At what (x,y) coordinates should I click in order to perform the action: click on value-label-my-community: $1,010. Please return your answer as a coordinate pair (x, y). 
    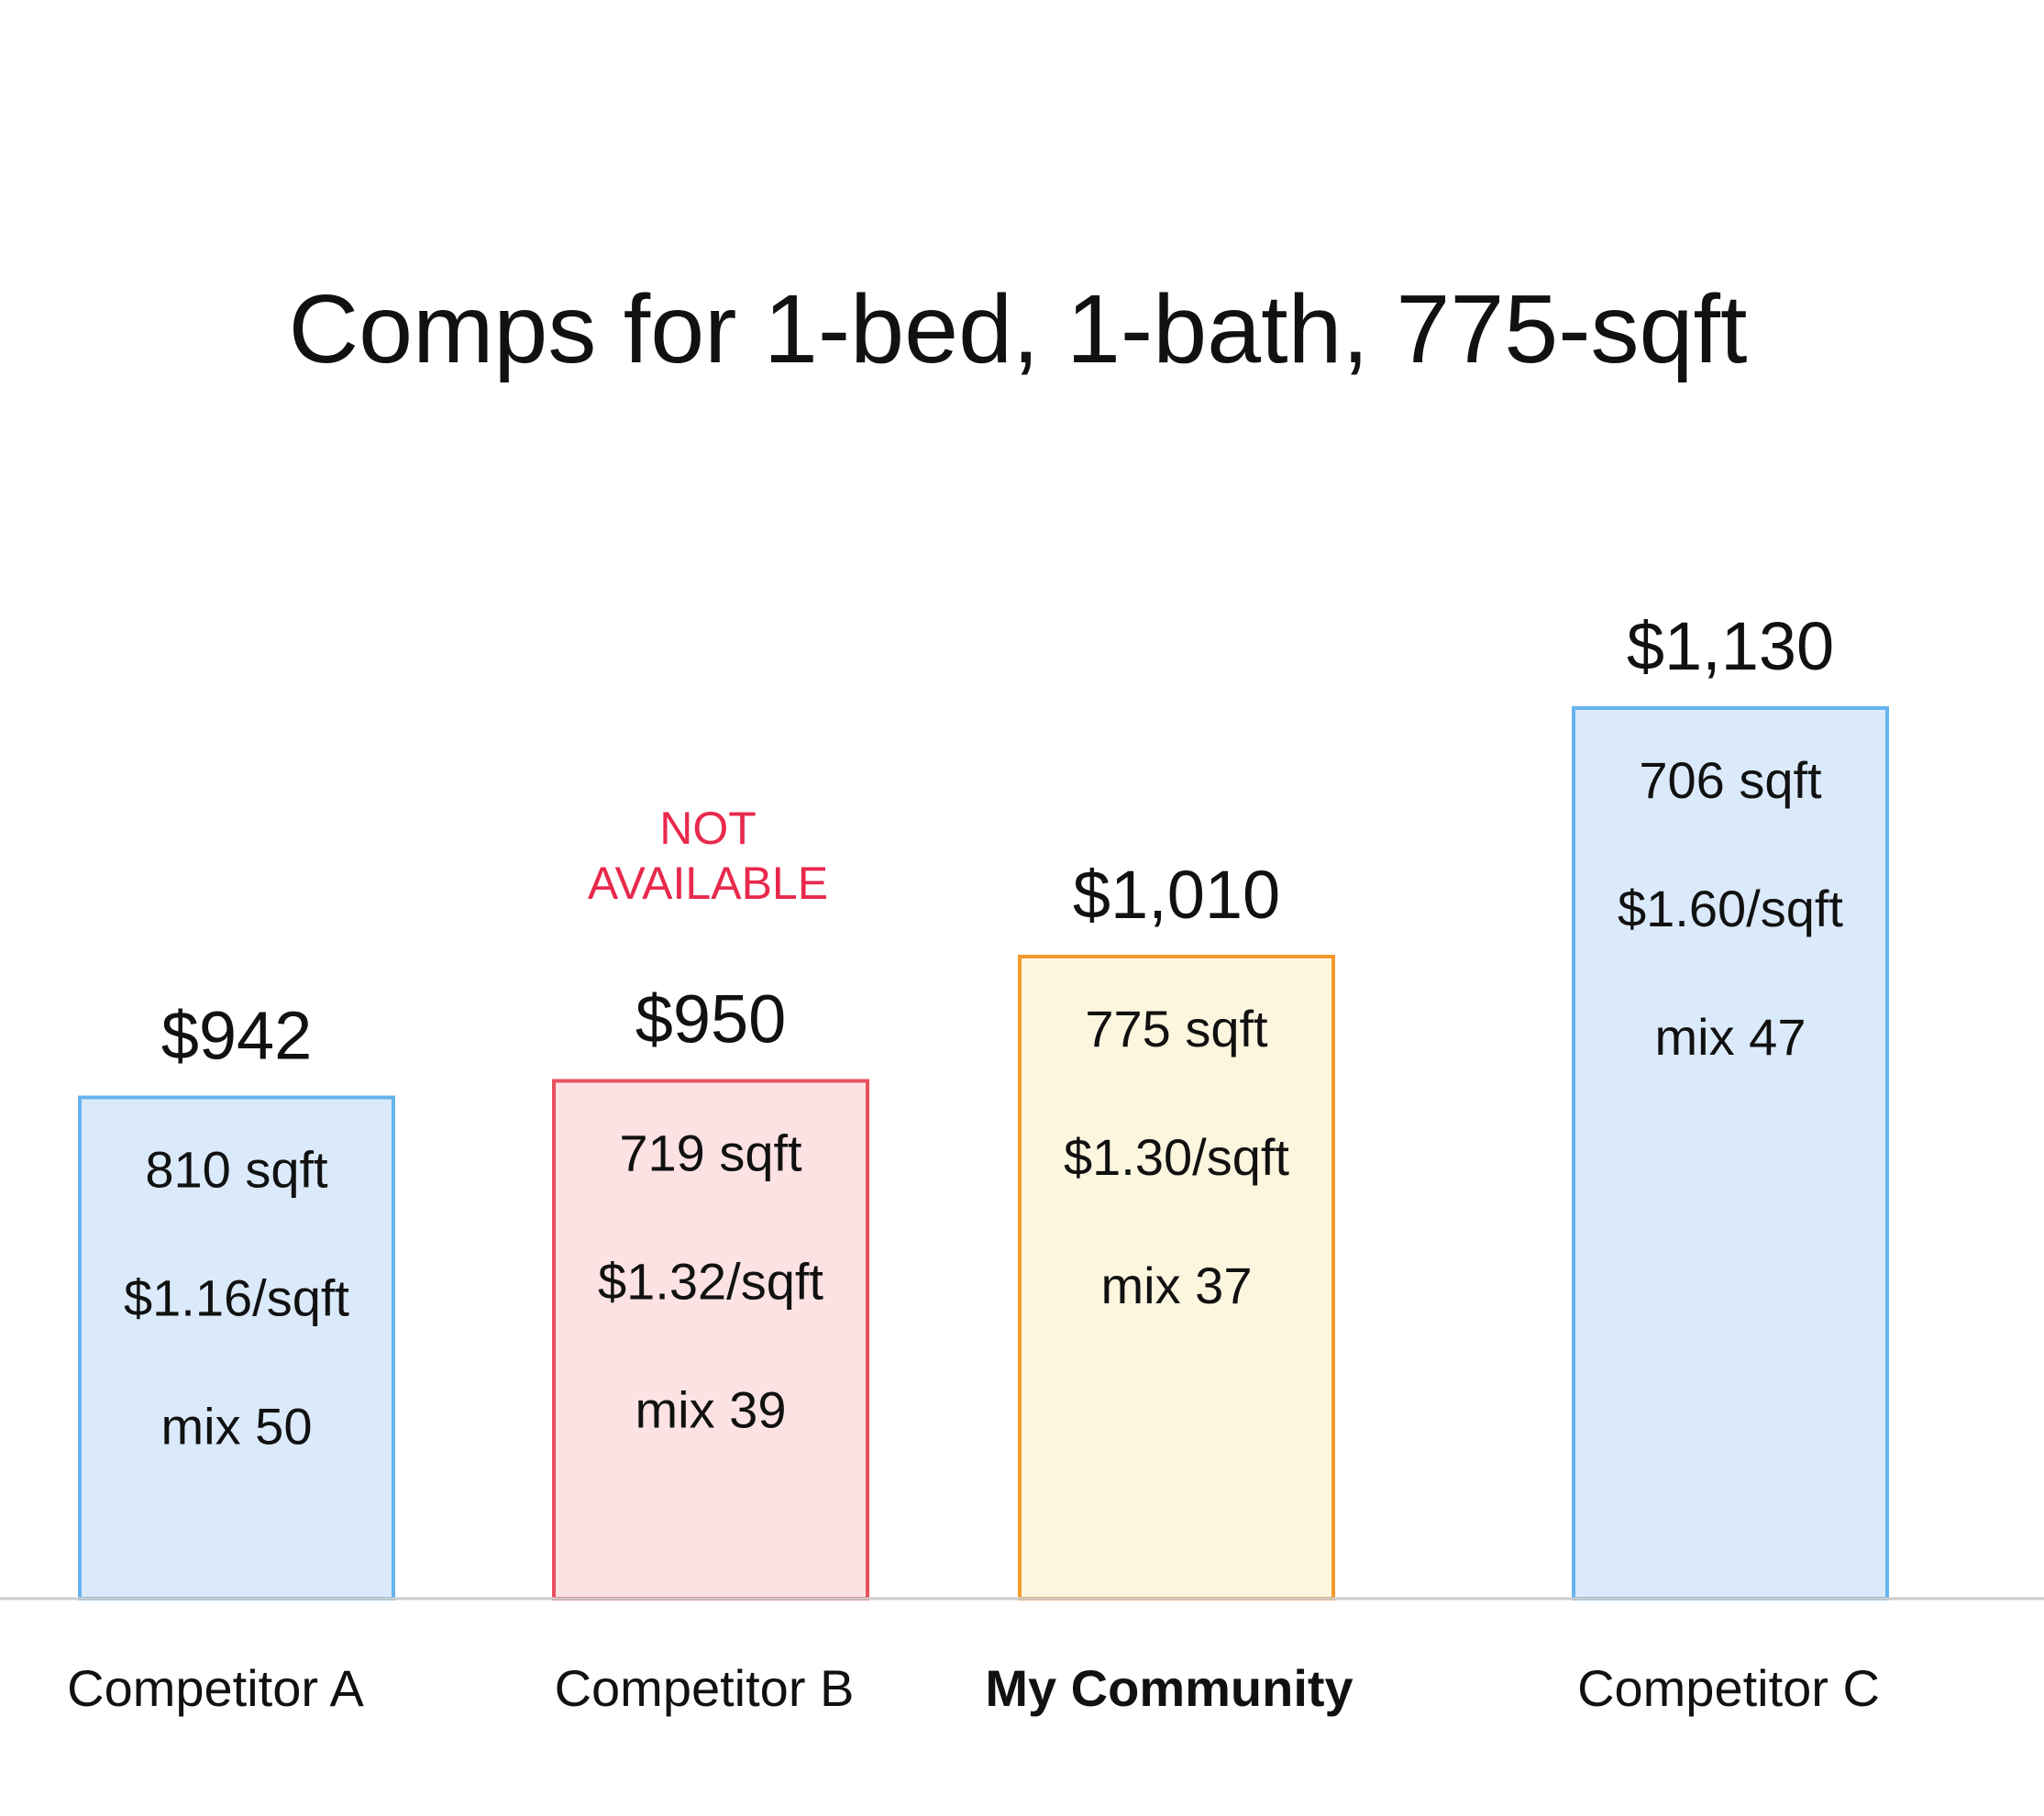
    Looking at the image, I should click on (1176, 895).